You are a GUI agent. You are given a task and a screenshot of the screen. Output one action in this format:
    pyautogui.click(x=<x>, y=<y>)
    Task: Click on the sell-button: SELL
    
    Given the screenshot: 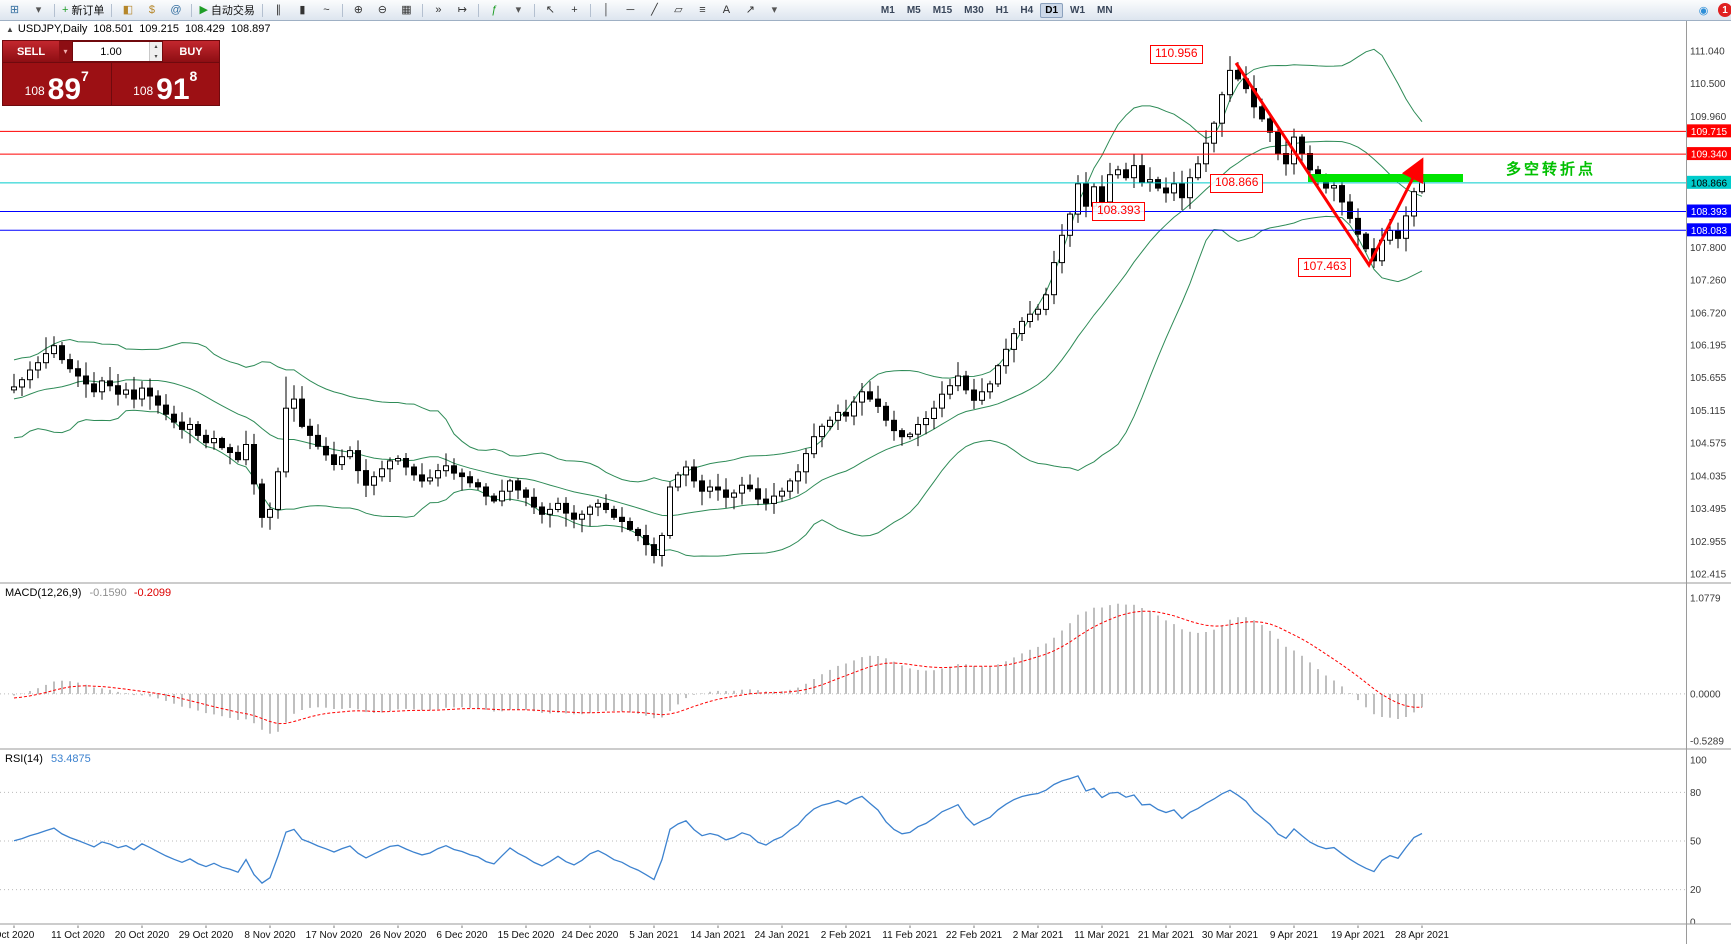 What is the action you would take?
    pyautogui.click(x=31, y=51)
    